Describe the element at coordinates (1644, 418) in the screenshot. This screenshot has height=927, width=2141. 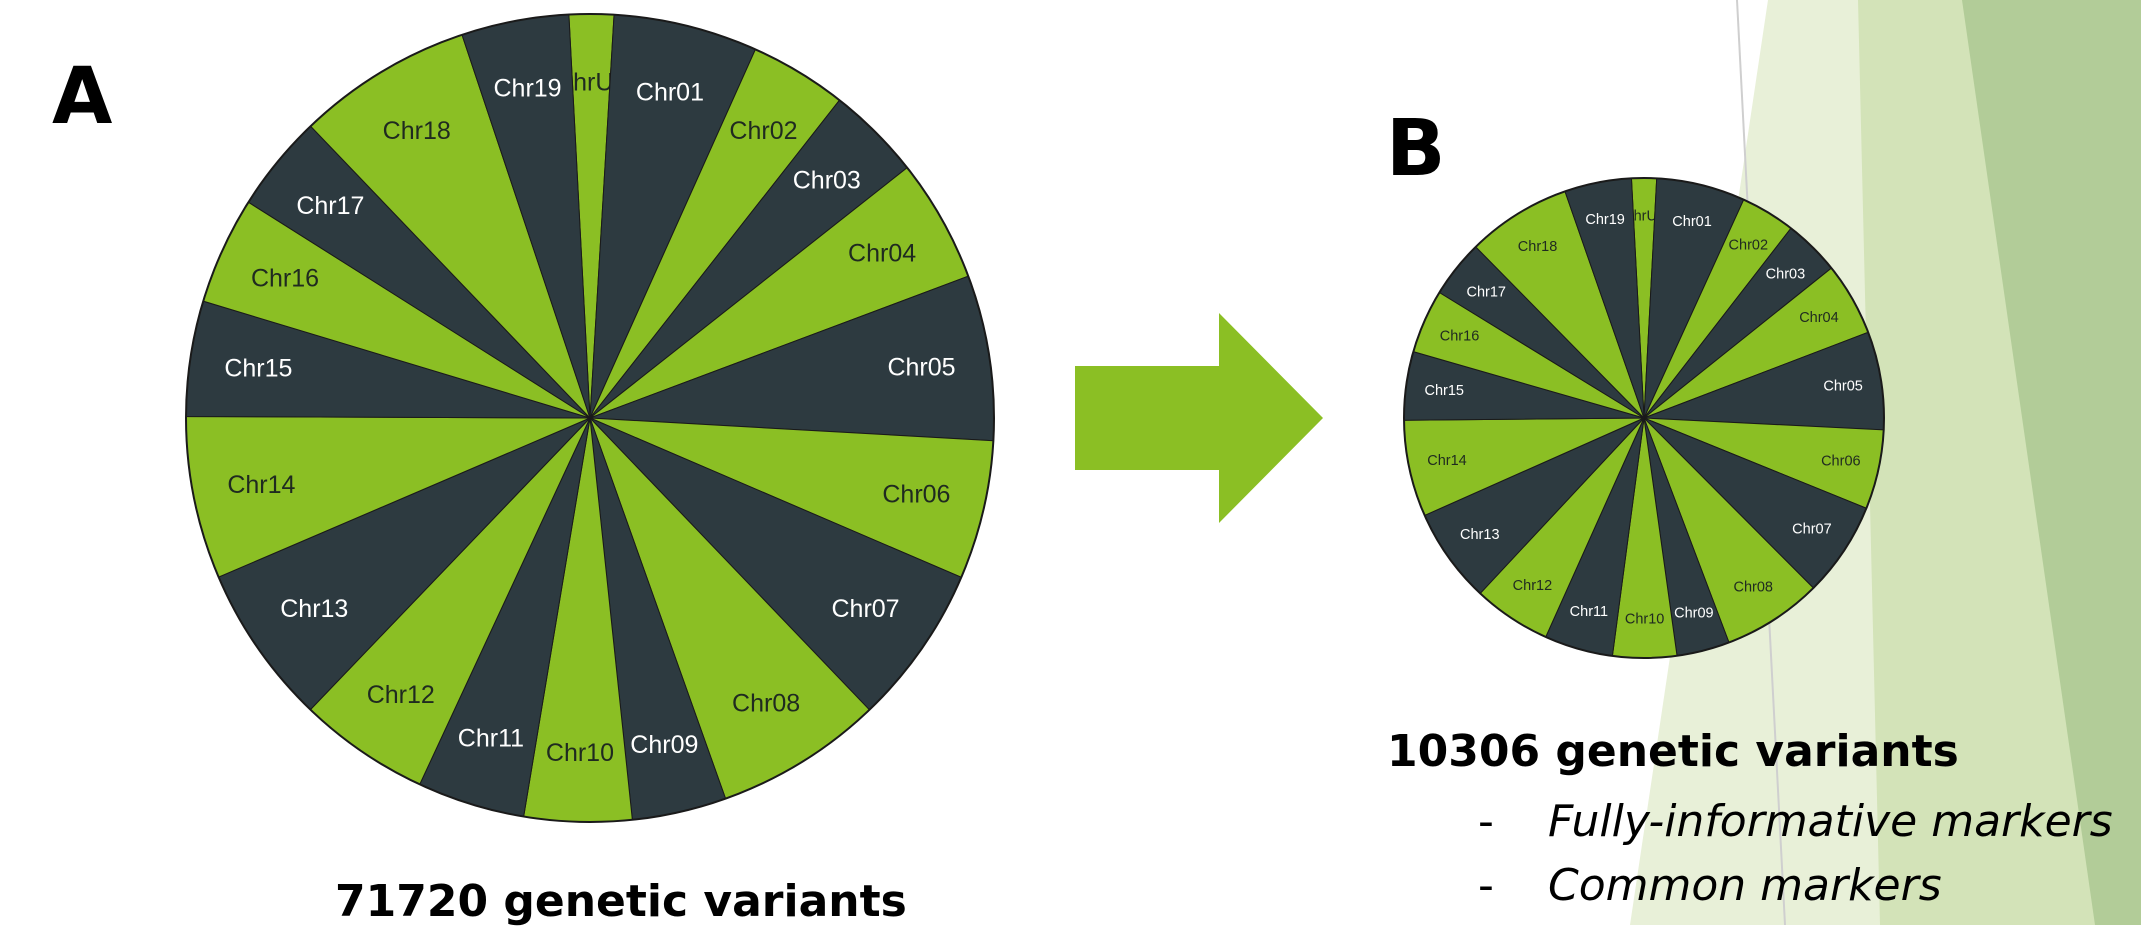
I see `pie-outline` at that location.